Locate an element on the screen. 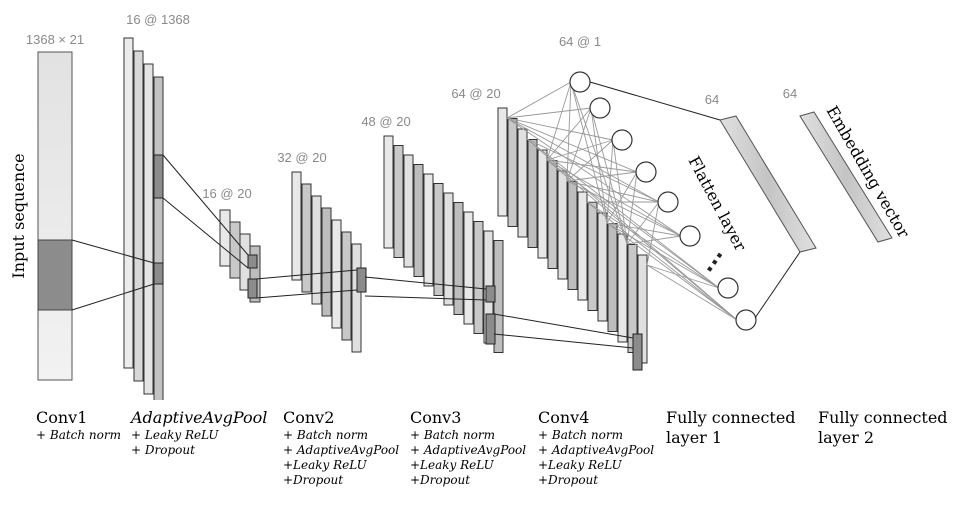  stage-adaptive-avg-pool: AdaptiveAvgPool + Leaky ReLU + Dropout is located at coordinates (199, 433).